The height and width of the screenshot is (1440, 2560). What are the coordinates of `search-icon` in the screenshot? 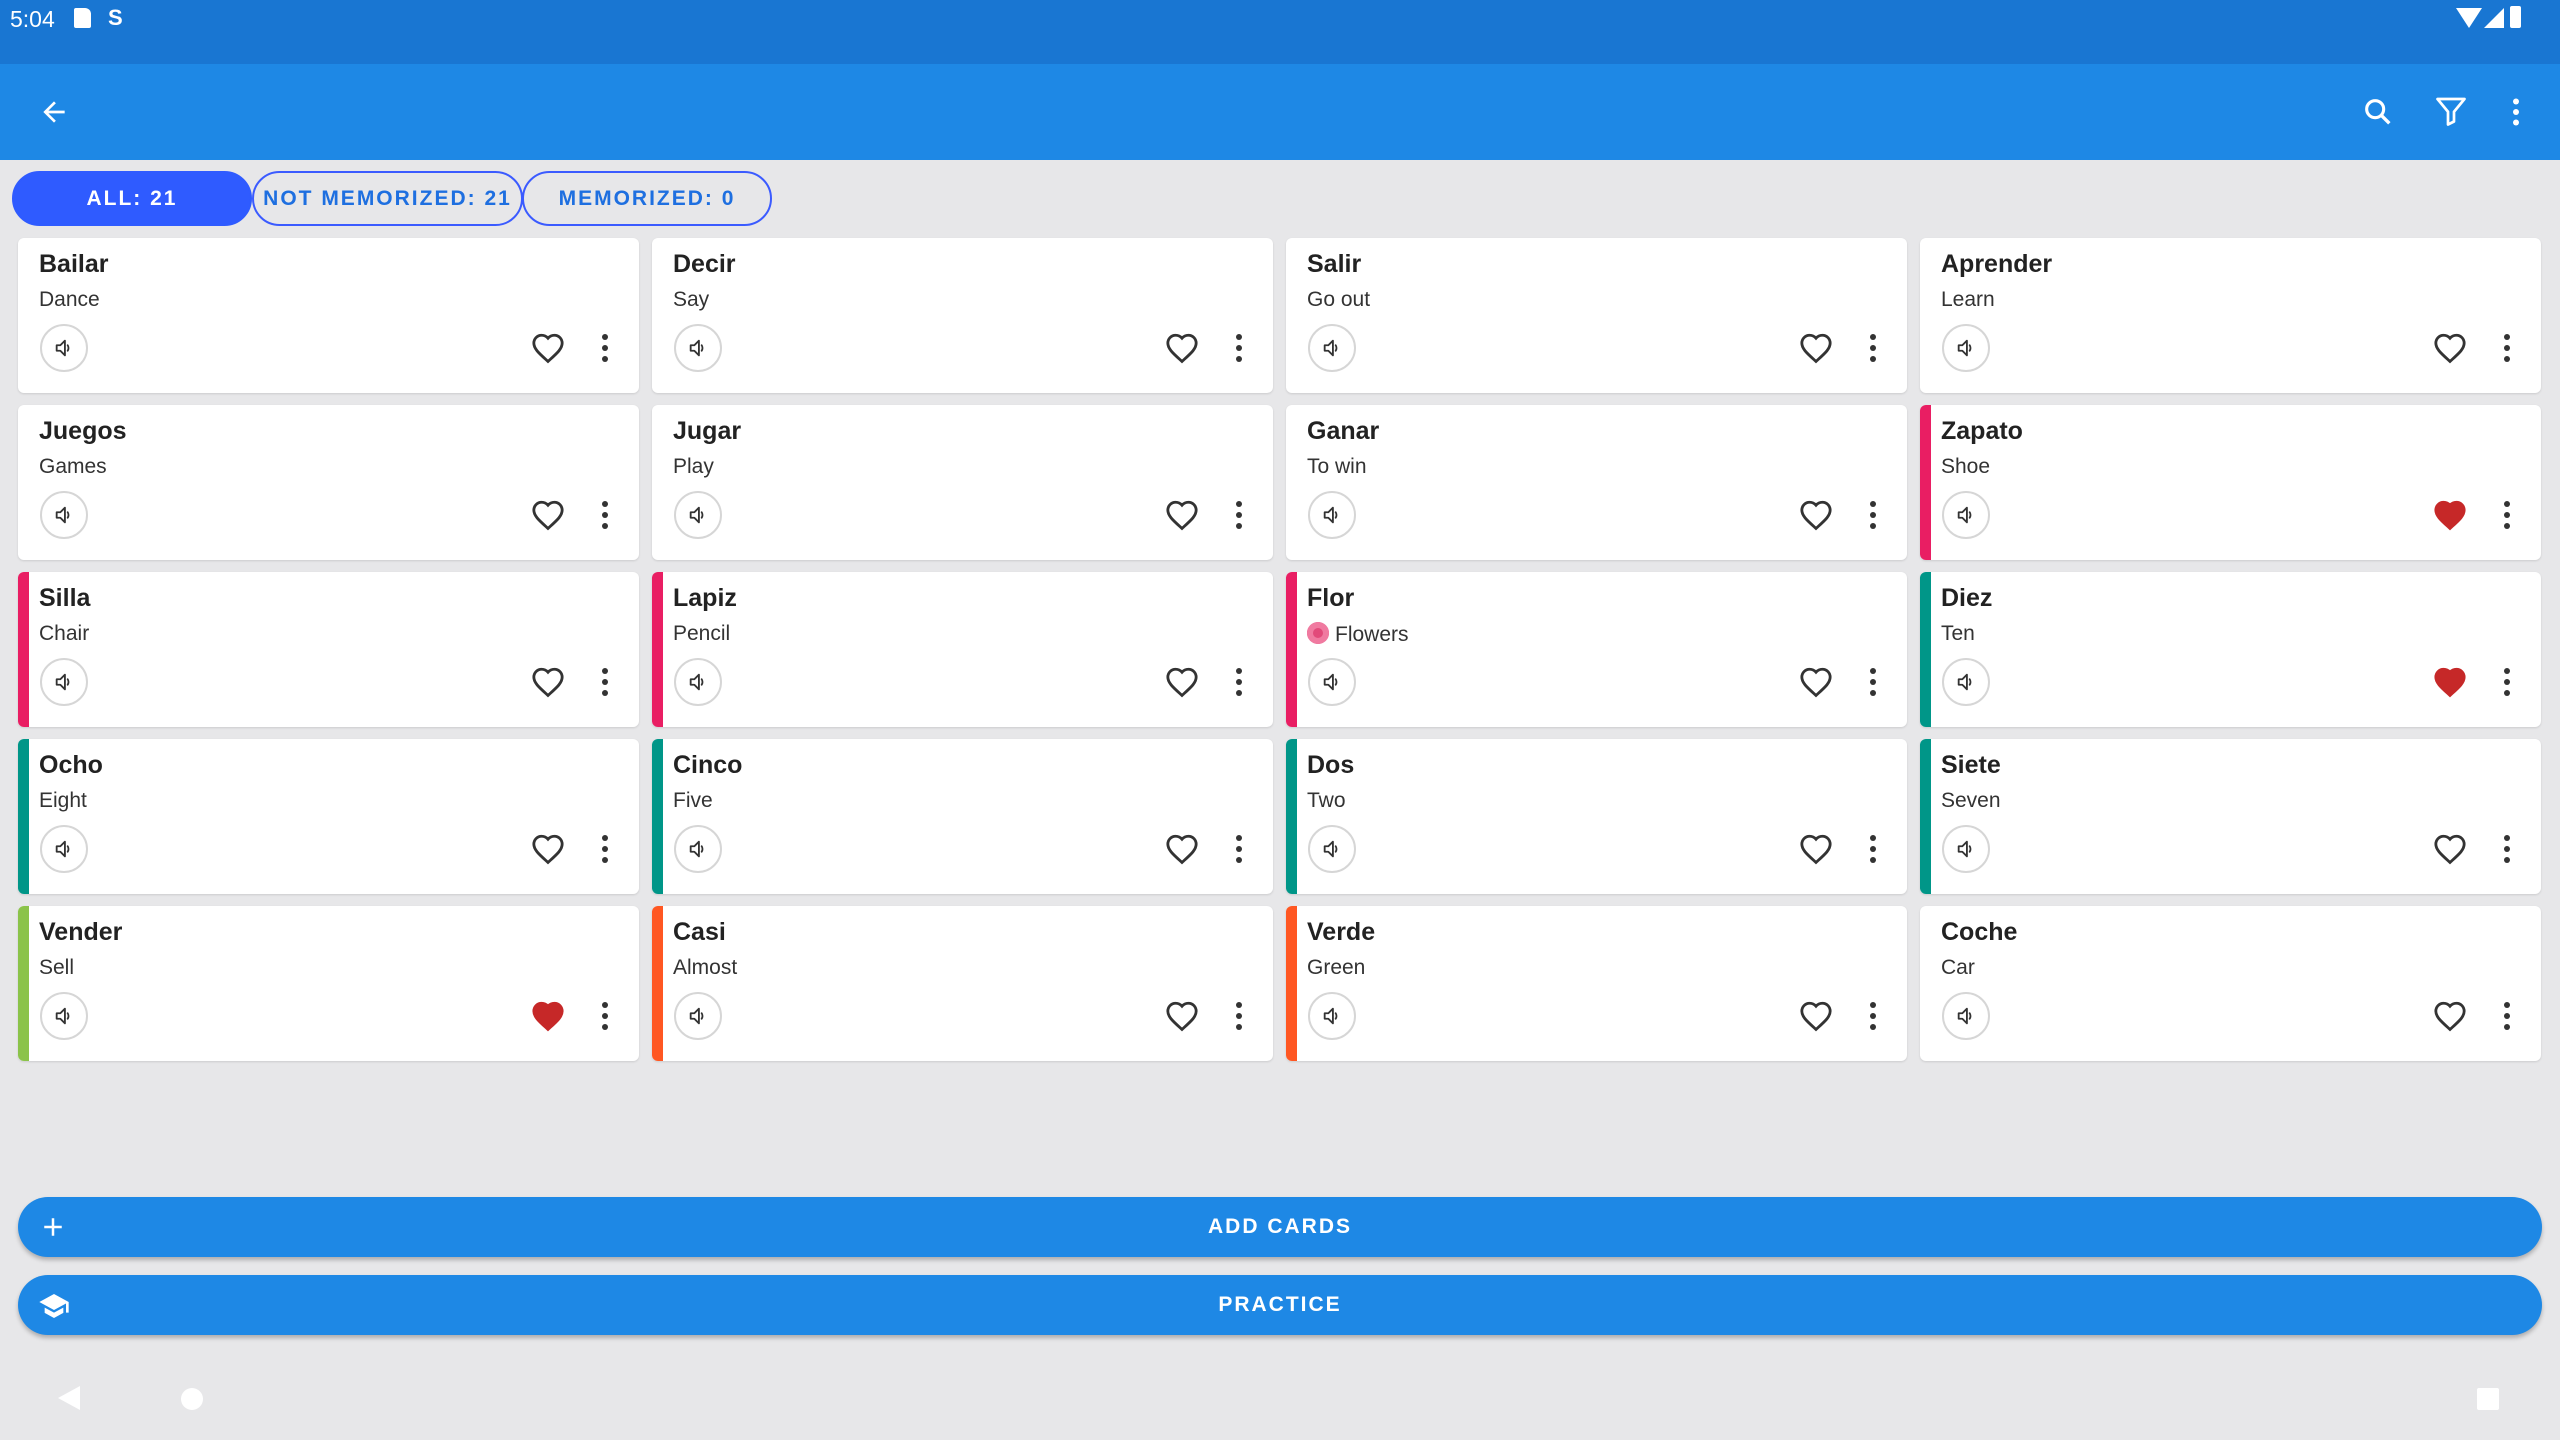 It's located at (2378, 112).